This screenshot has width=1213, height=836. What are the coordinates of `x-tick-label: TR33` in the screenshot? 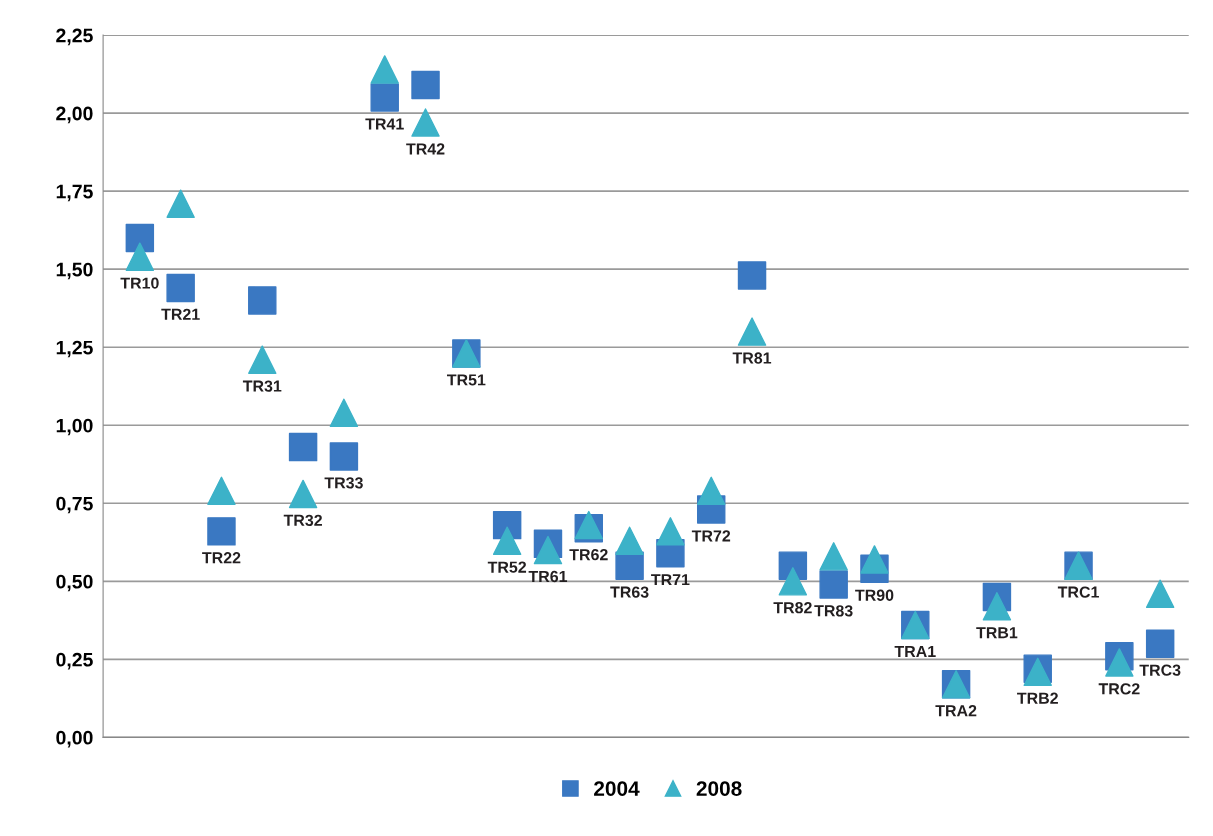 It's located at (343, 483).